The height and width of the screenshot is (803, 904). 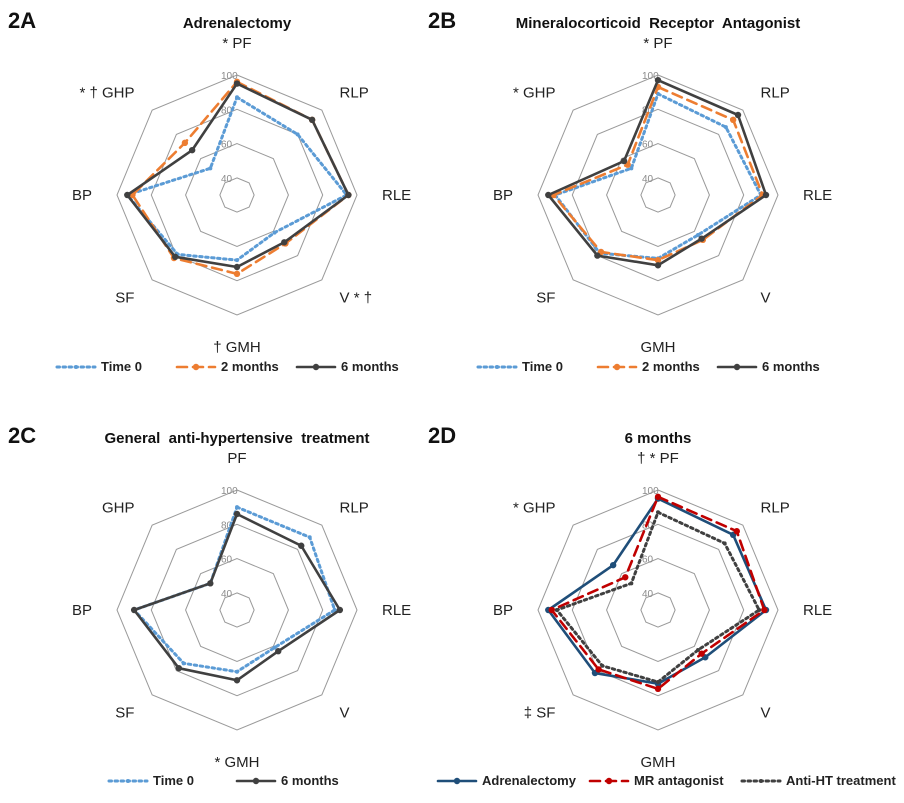 What do you see at coordinates (658, 23) in the screenshot?
I see `chart-title: Mineralocorticoid Receptor Antagonist` at bounding box center [658, 23].